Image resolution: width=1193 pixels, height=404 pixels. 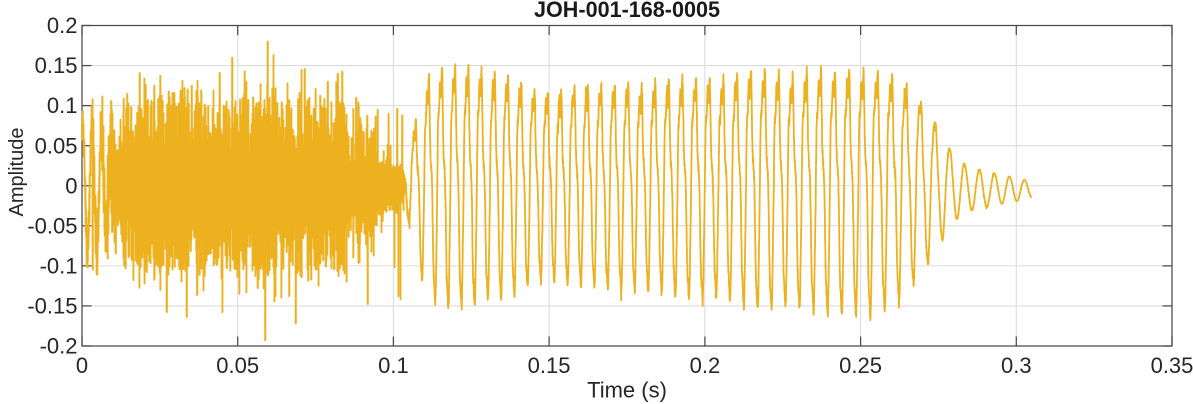 I want to click on svg-text: Amplitude, so click(x=17, y=172).